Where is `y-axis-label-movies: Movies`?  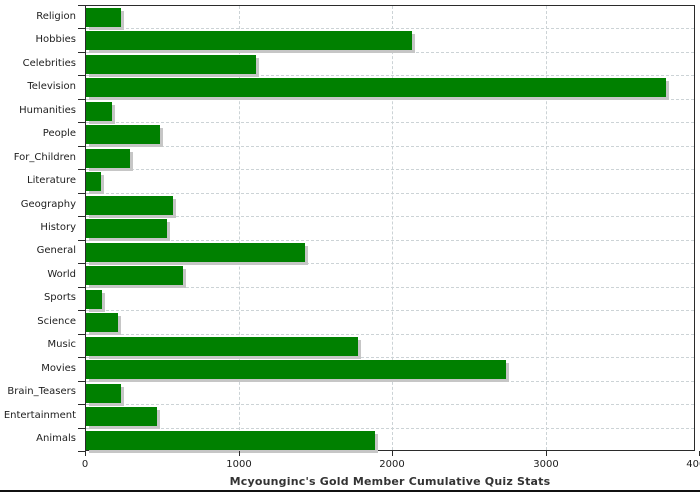
y-axis-label-movies: Movies is located at coordinates (58, 368).